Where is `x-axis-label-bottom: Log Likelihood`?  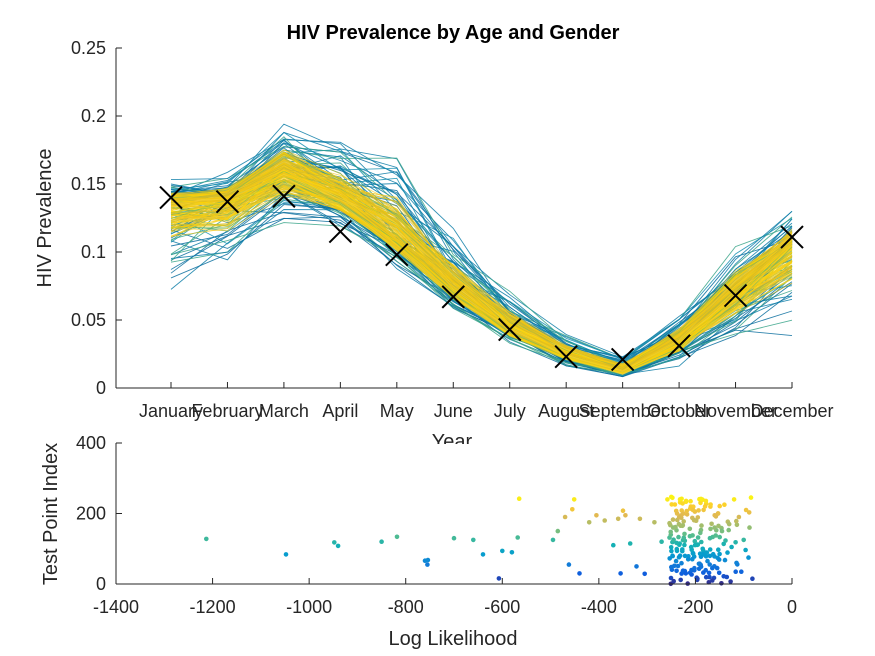
x-axis-label-bottom: Log Likelihood is located at coordinates (453, 639).